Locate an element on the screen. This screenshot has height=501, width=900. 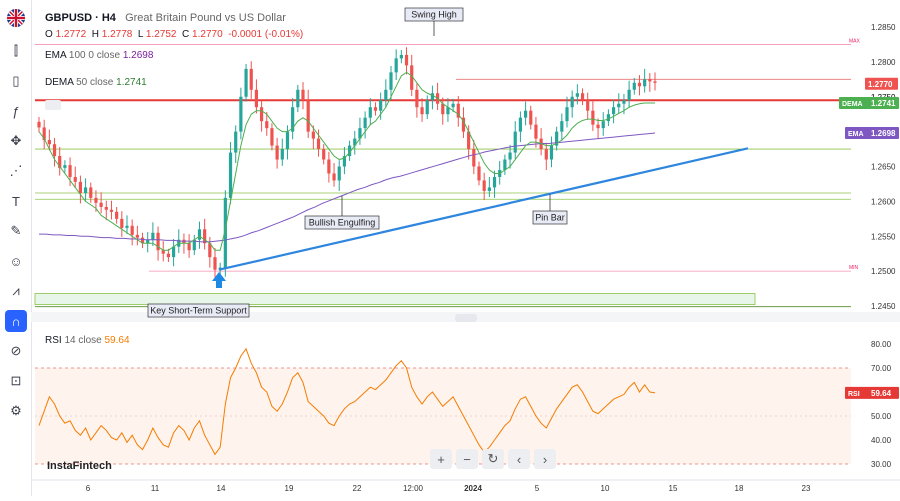
text-tool-icon: T is located at coordinates (16, 201).